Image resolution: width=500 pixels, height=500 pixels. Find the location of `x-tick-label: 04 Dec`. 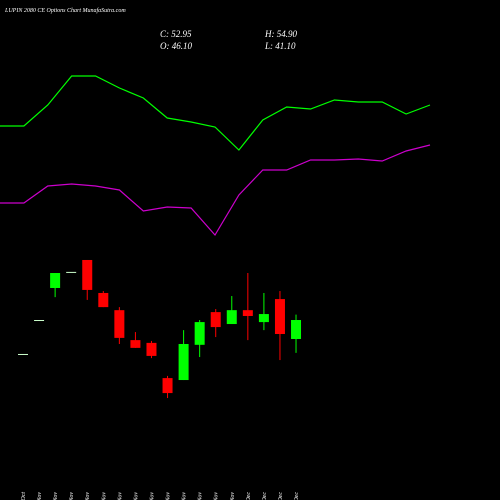

x-tick-label: 04 Dec is located at coordinates (296, 496).